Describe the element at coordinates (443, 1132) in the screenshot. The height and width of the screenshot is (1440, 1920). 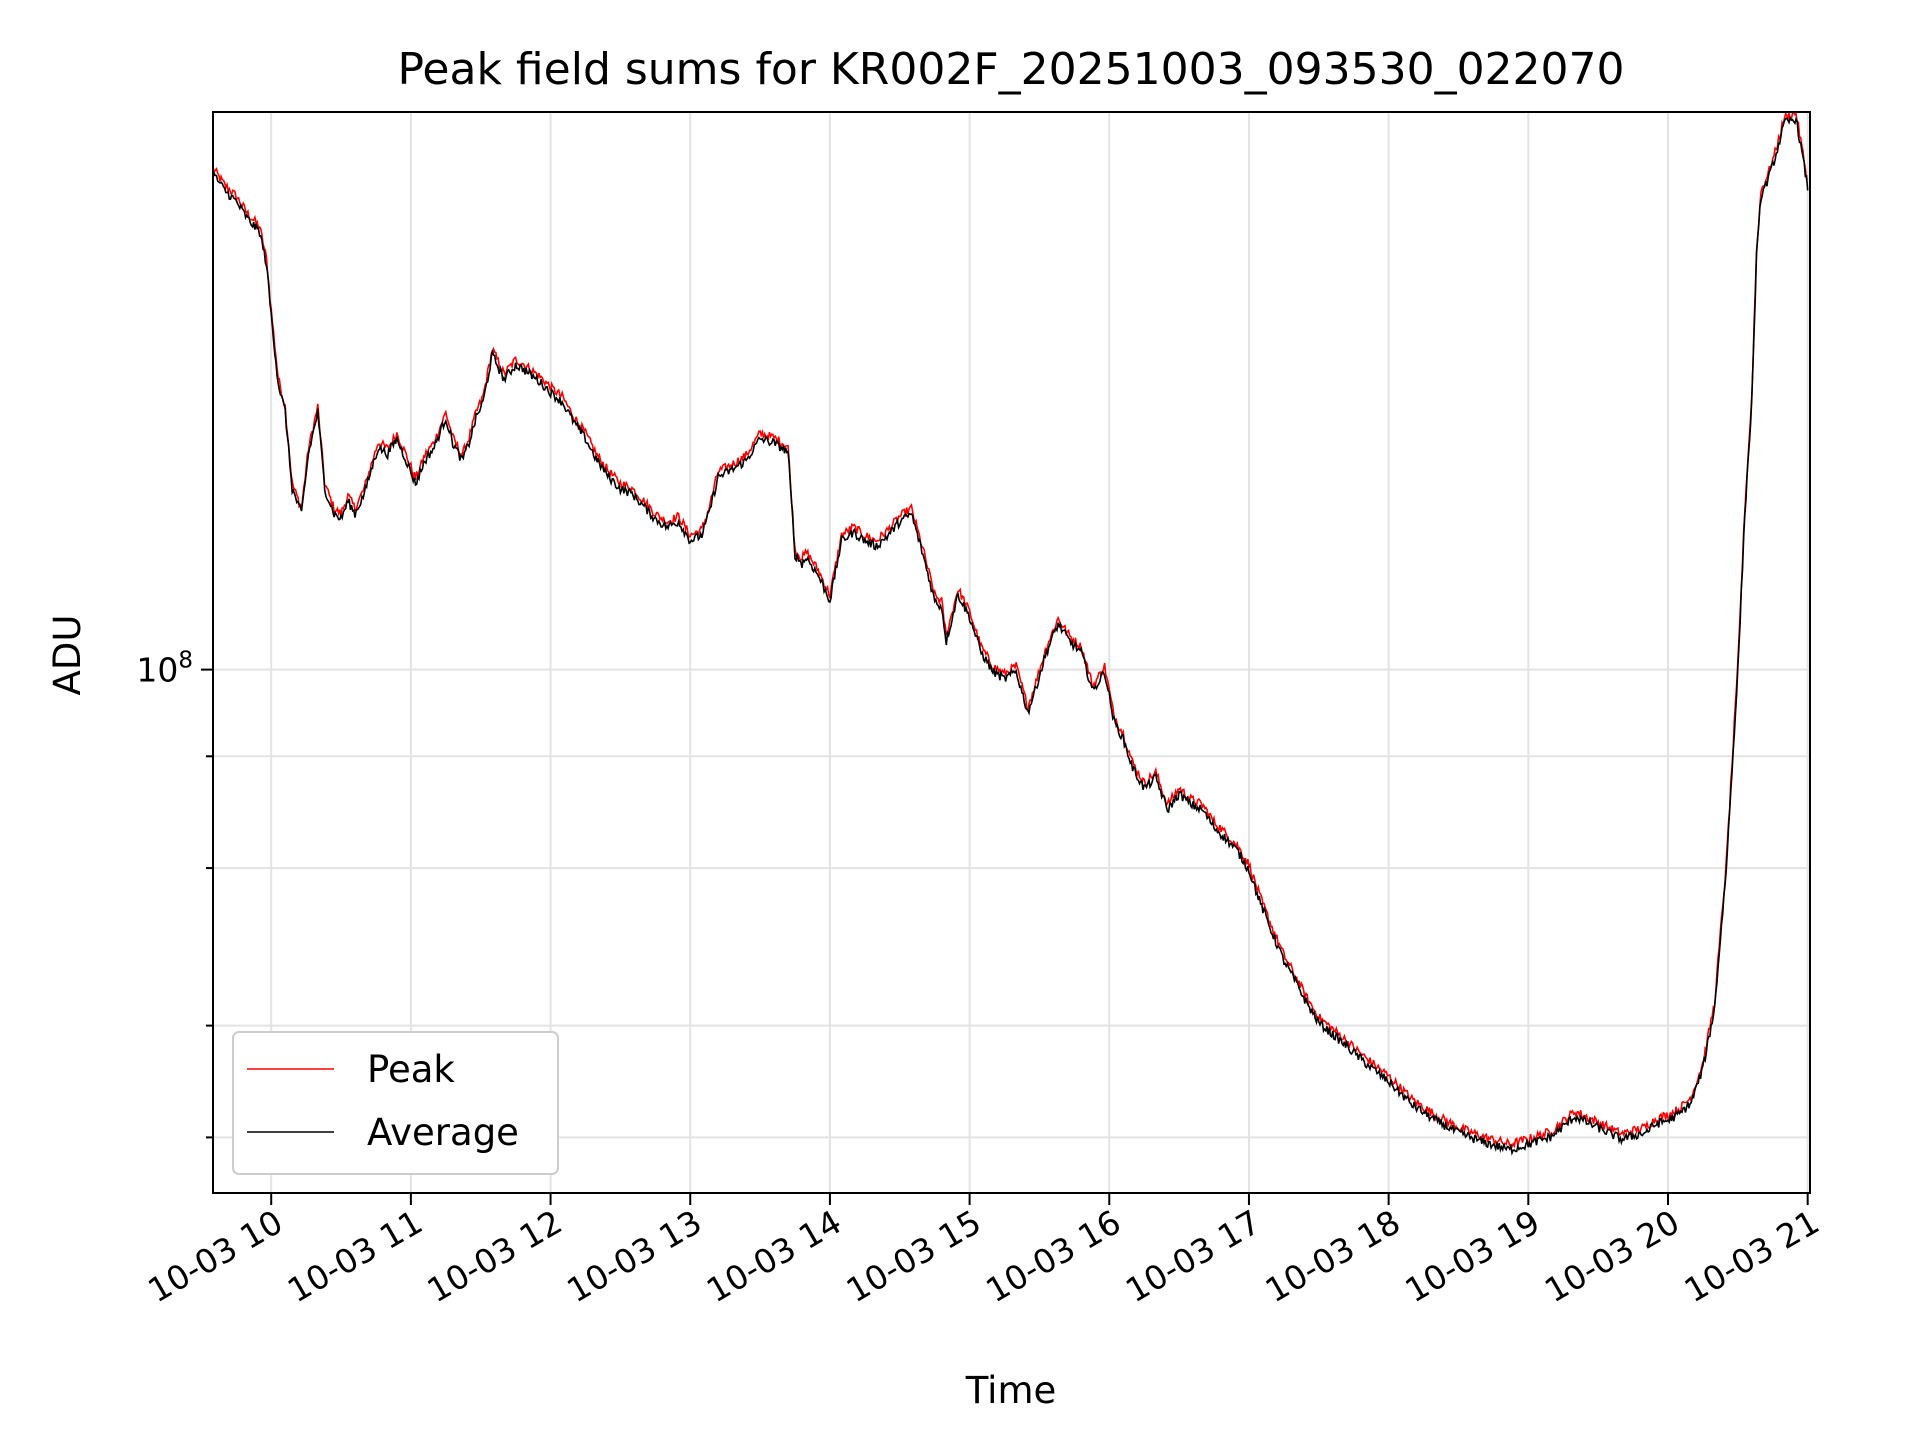
I see `legend-average-label: Average` at that location.